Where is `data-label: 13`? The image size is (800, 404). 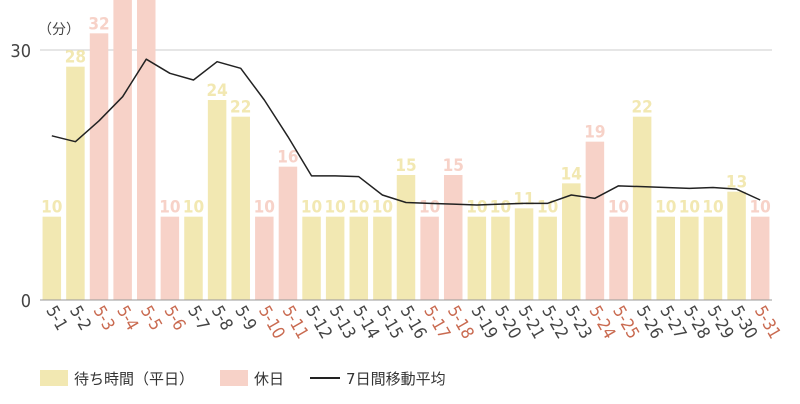 data-label: 13 is located at coordinates (736, 183).